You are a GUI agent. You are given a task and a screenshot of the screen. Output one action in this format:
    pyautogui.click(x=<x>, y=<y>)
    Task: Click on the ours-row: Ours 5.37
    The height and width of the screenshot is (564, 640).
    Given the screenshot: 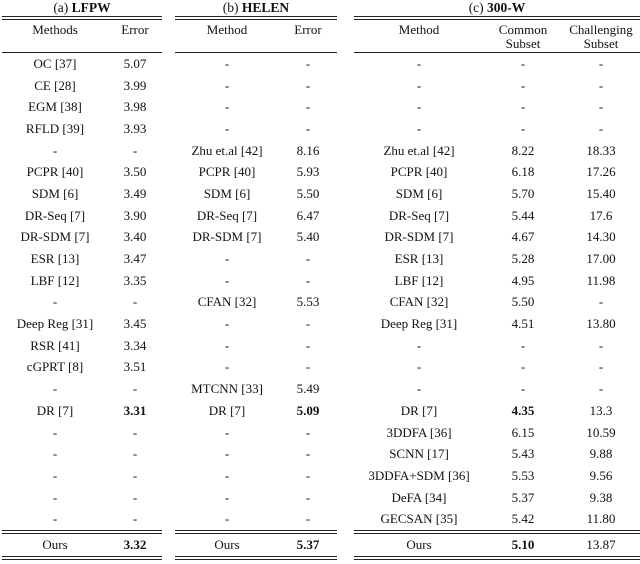 What is the action you would take?
    pyautogui.click(x=256, y=545)
    